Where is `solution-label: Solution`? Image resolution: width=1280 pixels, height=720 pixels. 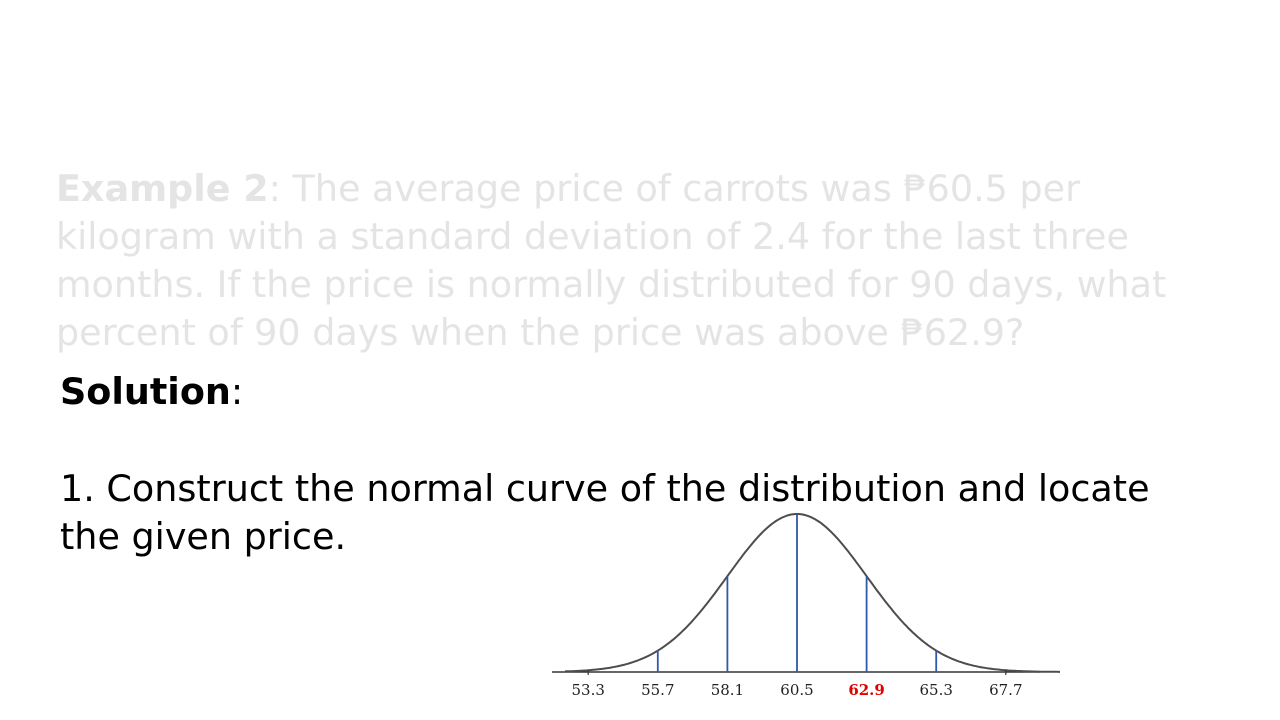 solution-label: Solution is located at coordinates (145, 391).